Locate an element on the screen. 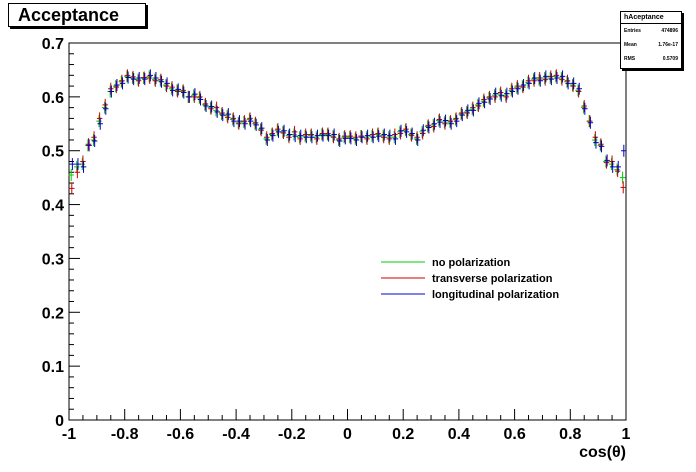 The height and width of the screenshot is (472, 696). x-tick-label: 0 is located at coordinates (347, 434).